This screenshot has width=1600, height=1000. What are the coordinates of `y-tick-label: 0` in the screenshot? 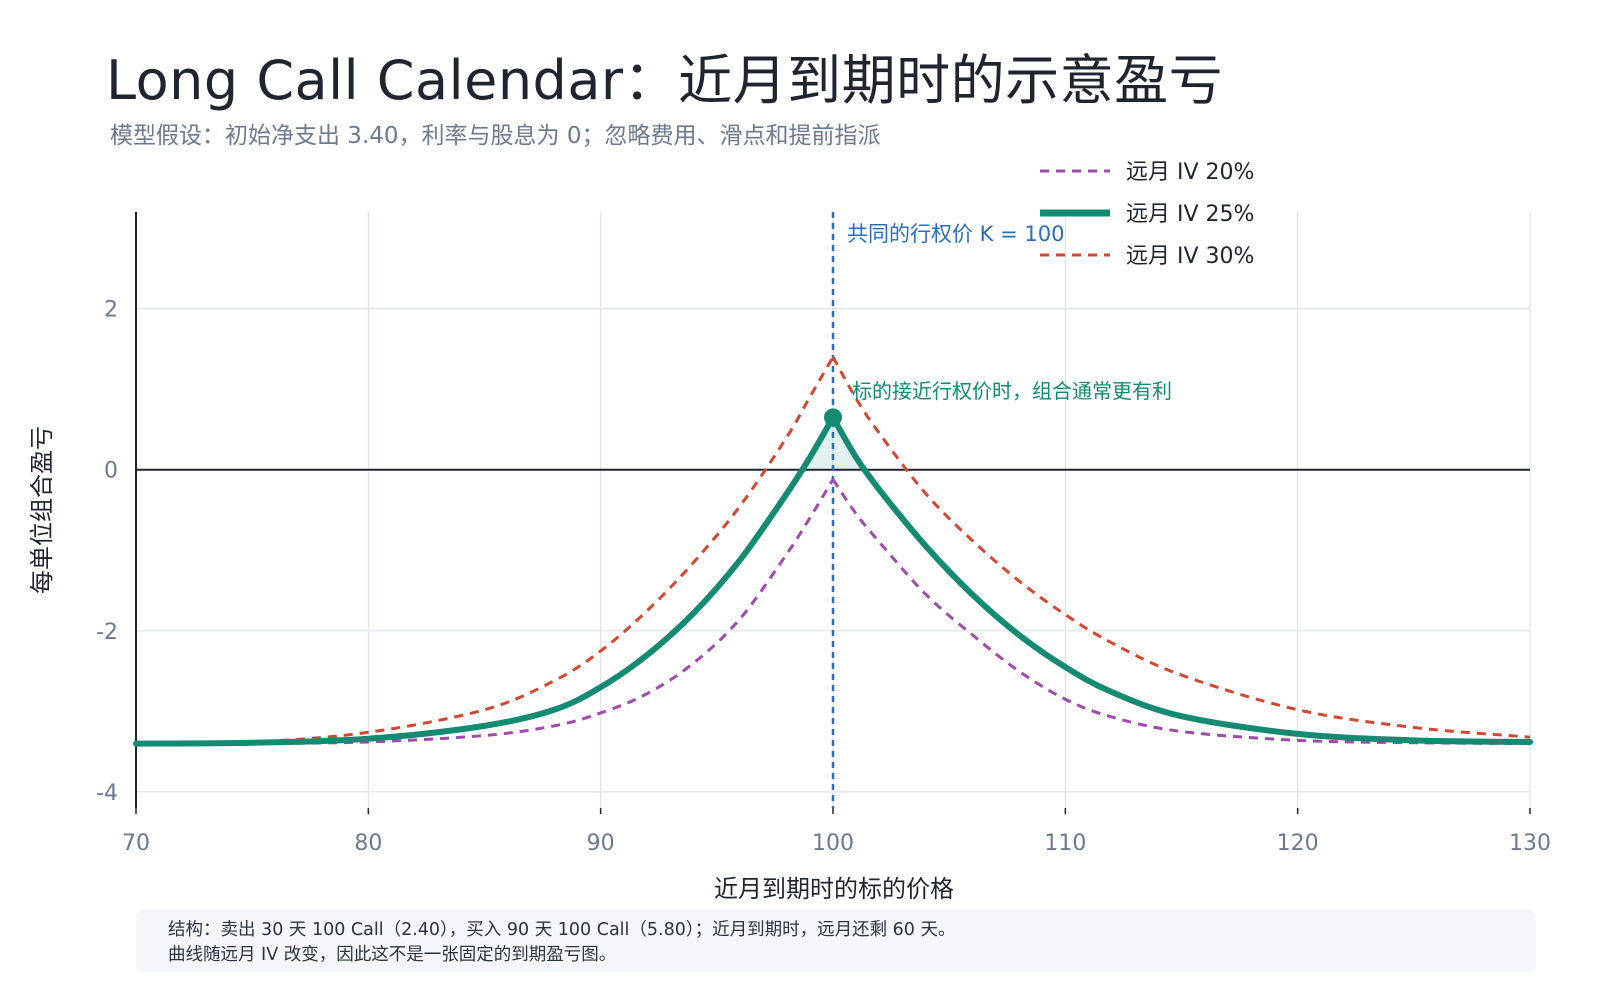 It's located at (111, 471).